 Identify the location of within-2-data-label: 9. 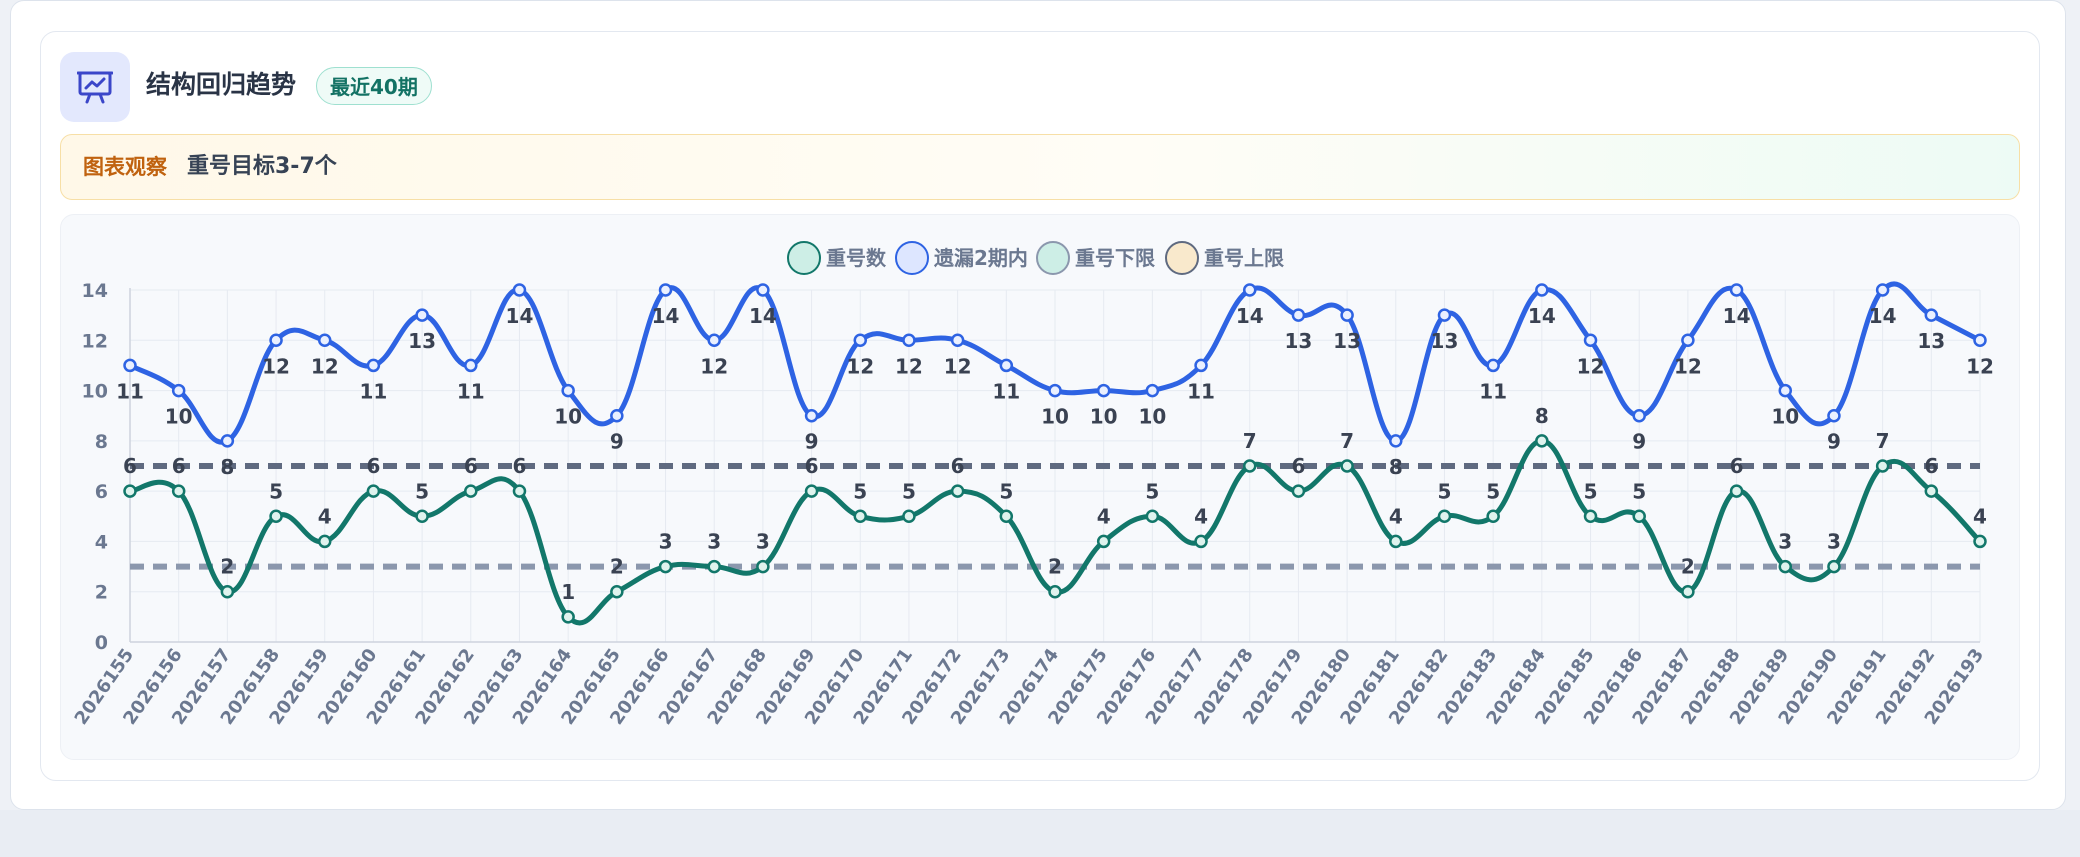
(812, 442).